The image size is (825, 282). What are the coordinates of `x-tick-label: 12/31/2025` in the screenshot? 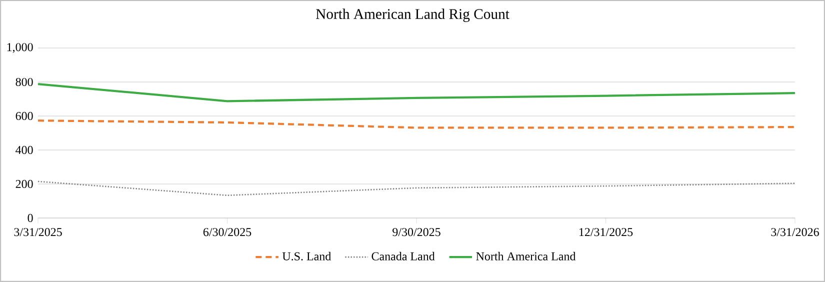 It's located at (606, 232).